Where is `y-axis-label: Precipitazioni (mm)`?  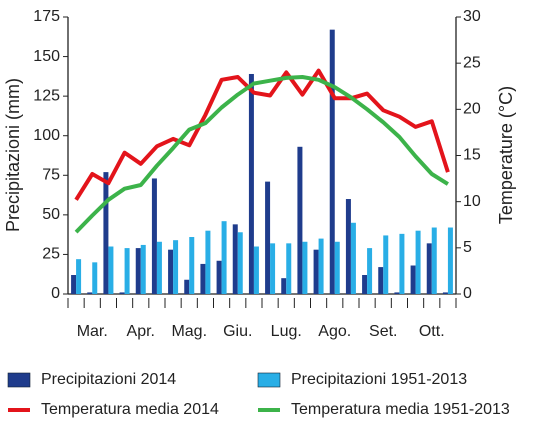
y-axis-label: Precipitazioni (mm) is located at coordinates (13, 155).